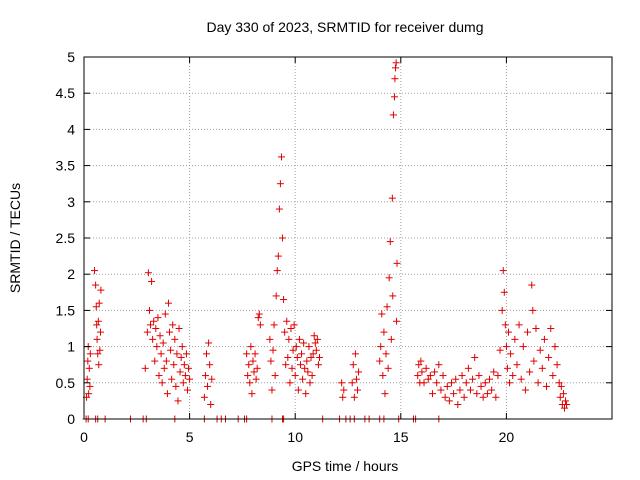 This screenshot has height=480, width=640. Describe the element at coordinates (71, 274) in the screenshot. I see `y-tick-label: 2` at that location.